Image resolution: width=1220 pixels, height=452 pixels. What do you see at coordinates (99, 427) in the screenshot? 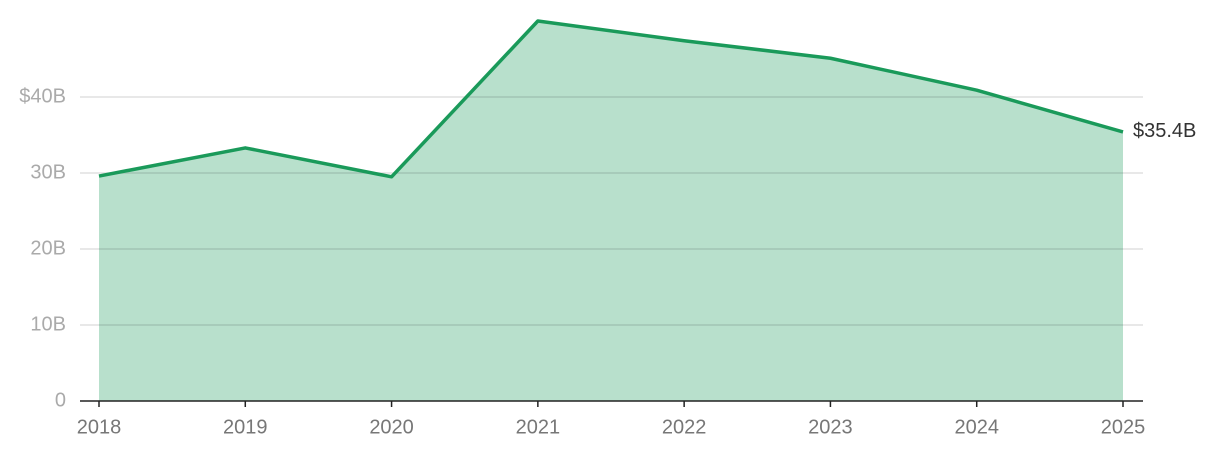
I see `x-tick-label: 2018` at bounding box center [99, 427].